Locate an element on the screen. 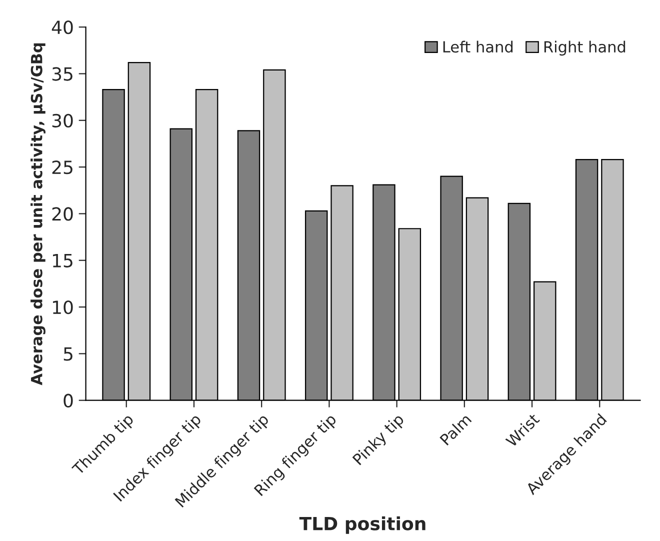 This screenshot has width=660, height=541. y-tick-label: 40 is located at coordinates (62, 27).